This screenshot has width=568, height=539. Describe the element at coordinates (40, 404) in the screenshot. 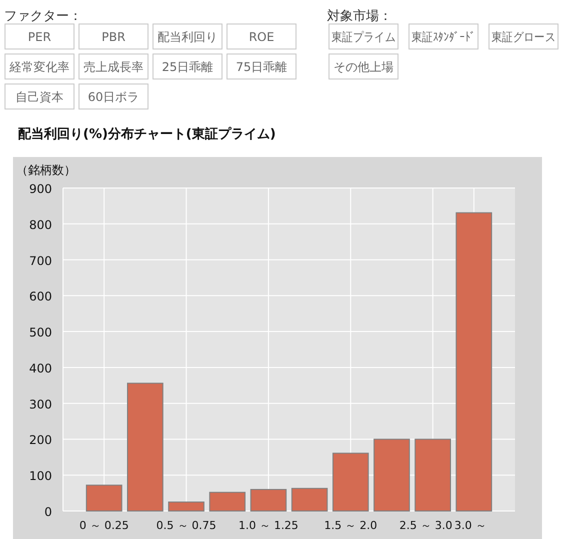

I see `y-tick-label: 300` at that location.